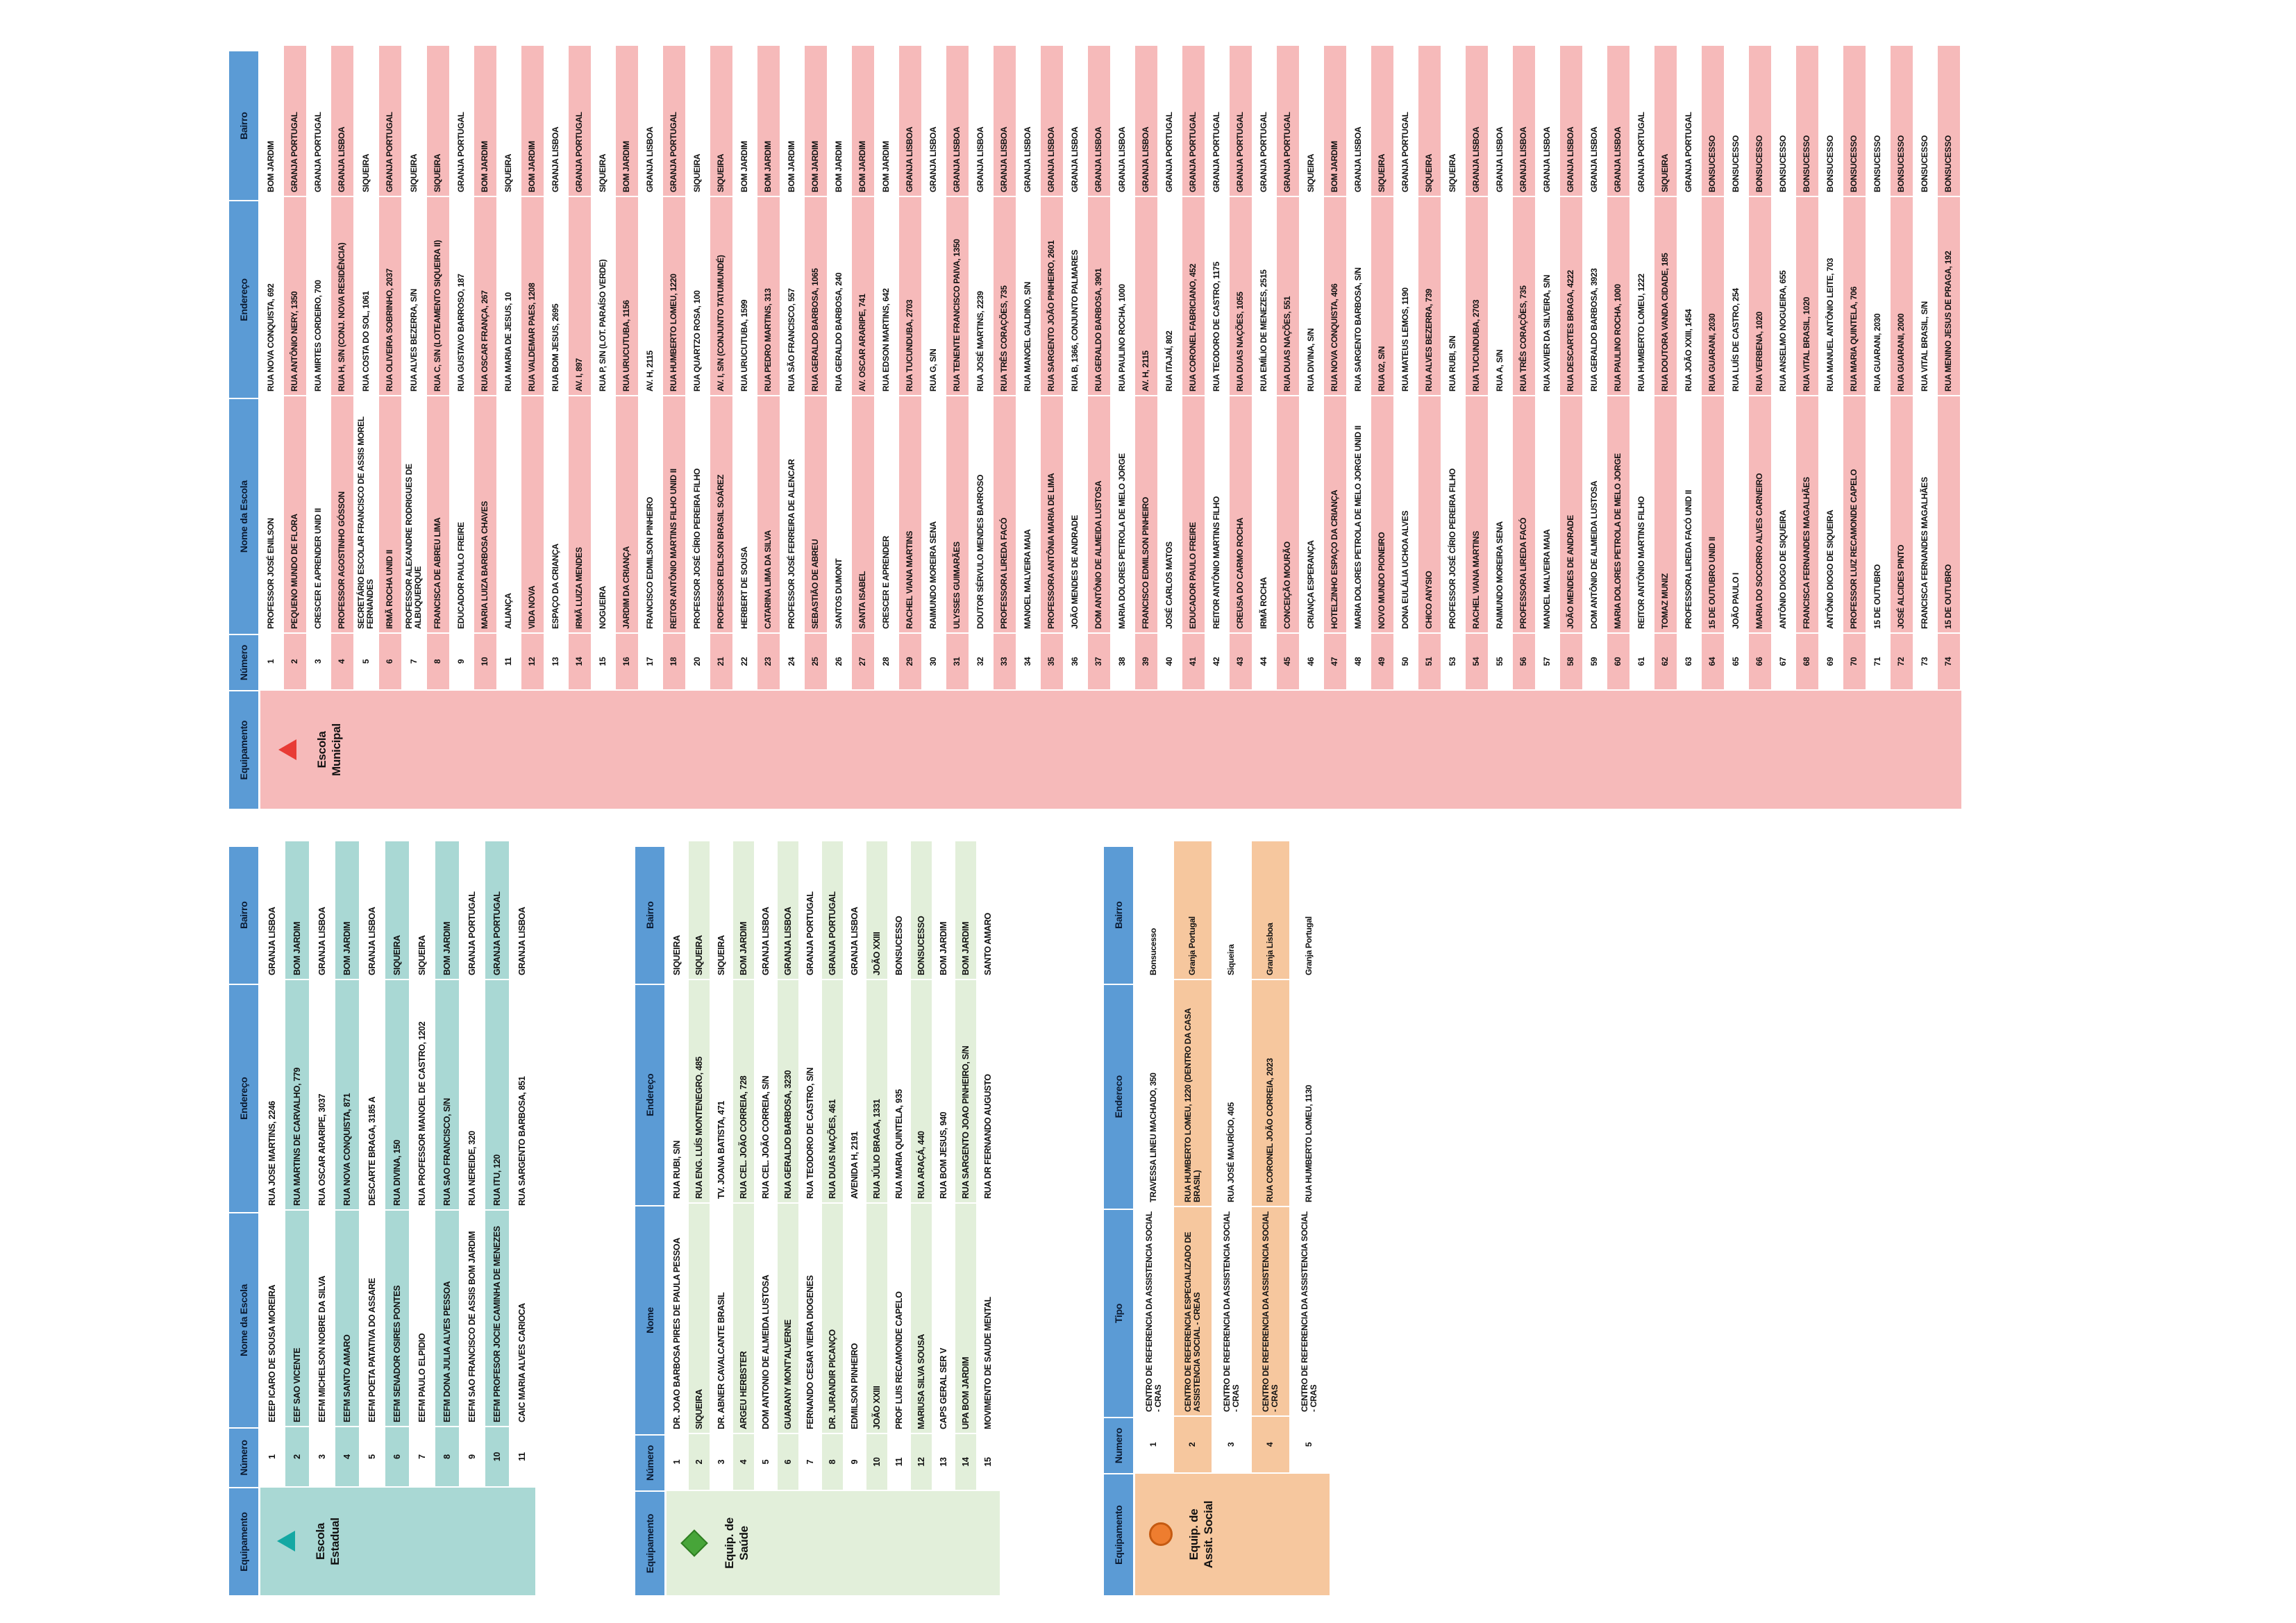 The height and width of the screenshot is (1623, 2296). Describe the element at coordinates (1759, 661) in the screenshot. I see `row-number: 66` at that location.